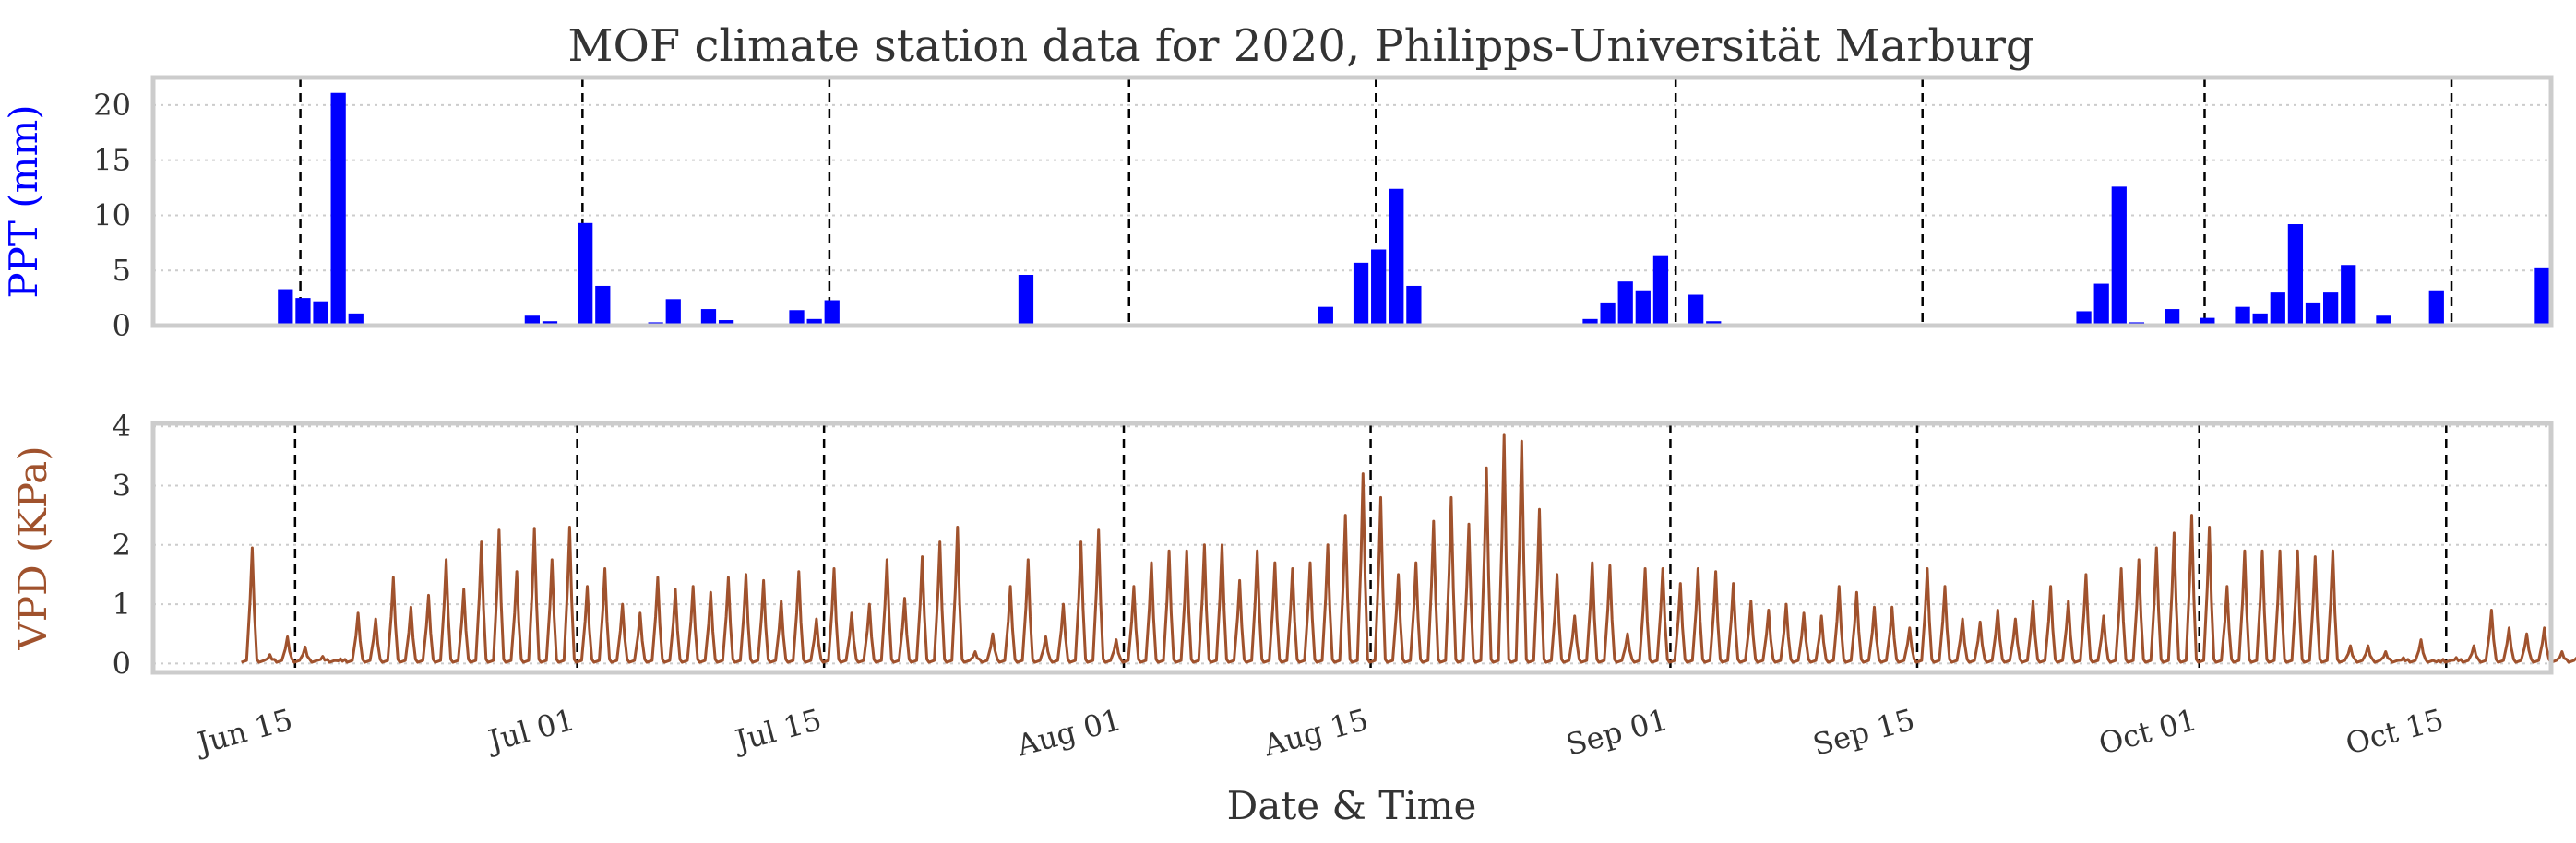  I want to click on y-tick-label: 3, so click(122, 486).